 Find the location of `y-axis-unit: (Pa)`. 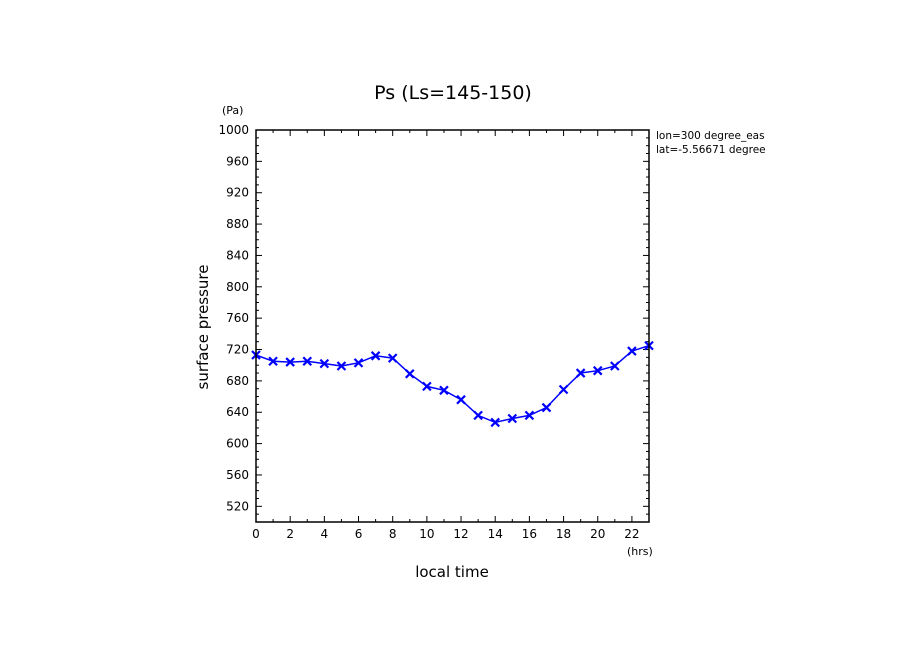

y-axis-unit: (Pa) is located at coordinates (232, 110).